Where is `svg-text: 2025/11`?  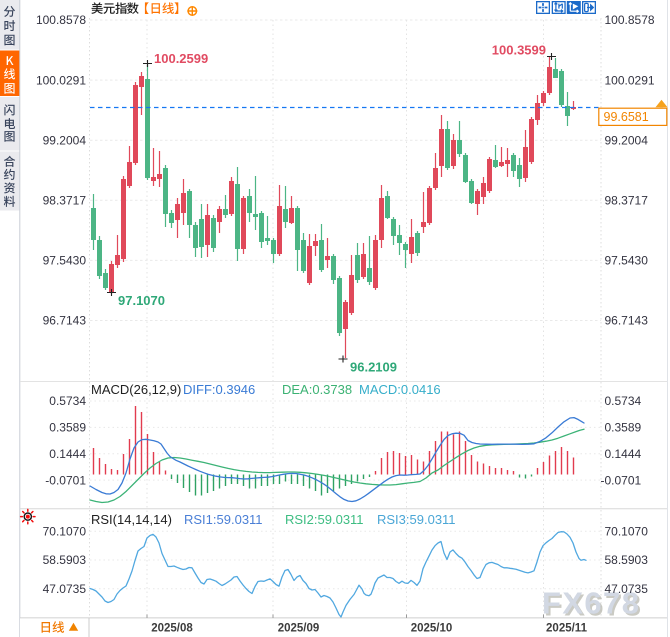
svg-text: 2025/11 is located at coordinates (567, 629).